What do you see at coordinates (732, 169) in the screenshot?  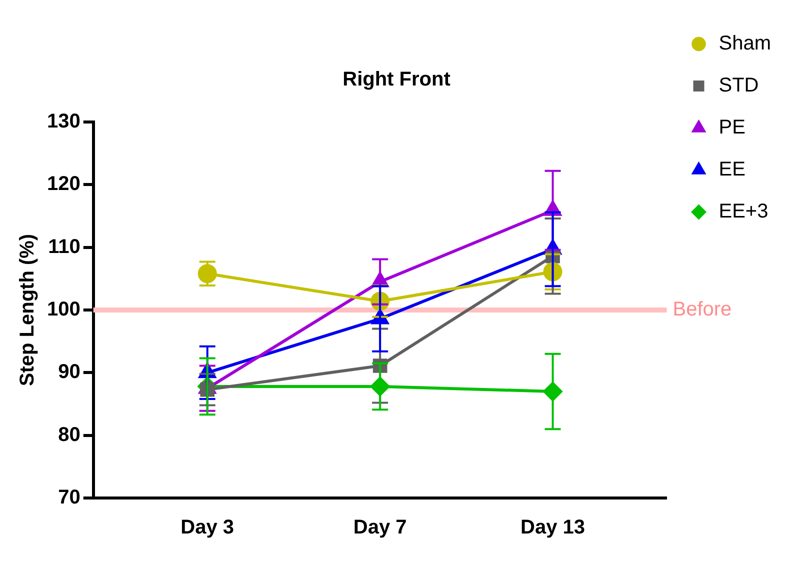 I see `legend-label: EE` at bounding box center [732, 169].